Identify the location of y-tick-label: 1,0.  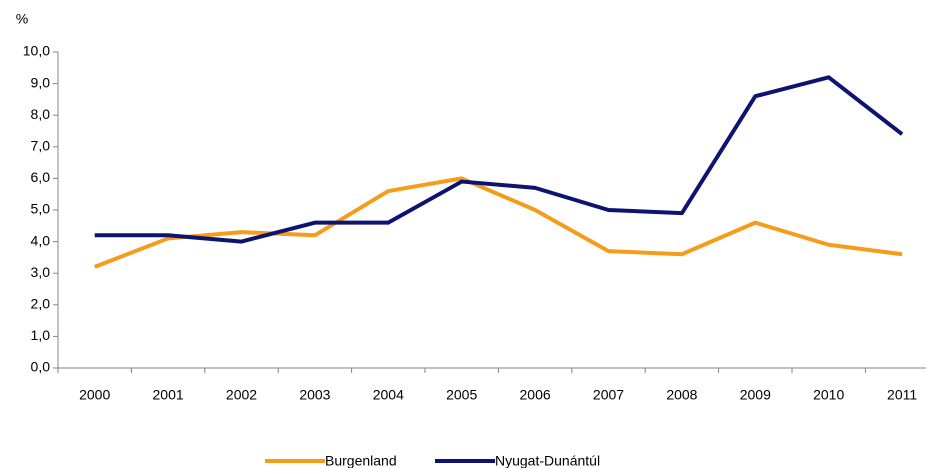
(41, 335).